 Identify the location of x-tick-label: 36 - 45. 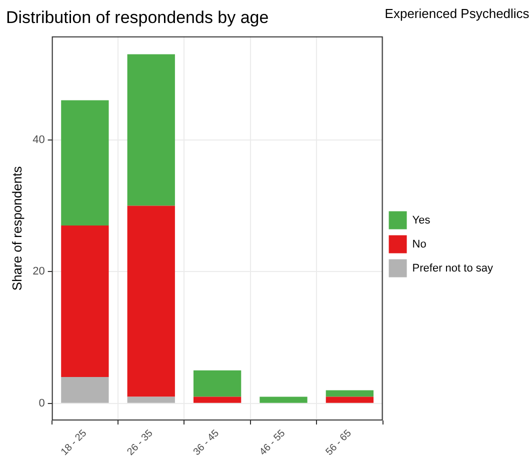
(207, 443).